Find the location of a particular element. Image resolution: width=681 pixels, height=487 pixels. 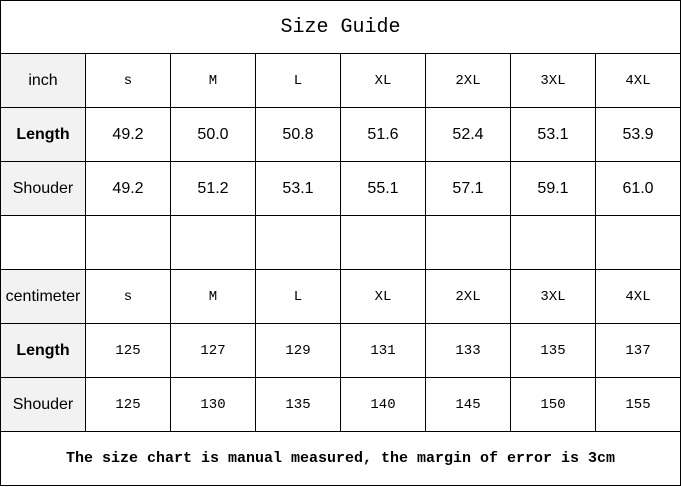

page-title: Size Guide is located at coordinates (340, 27).